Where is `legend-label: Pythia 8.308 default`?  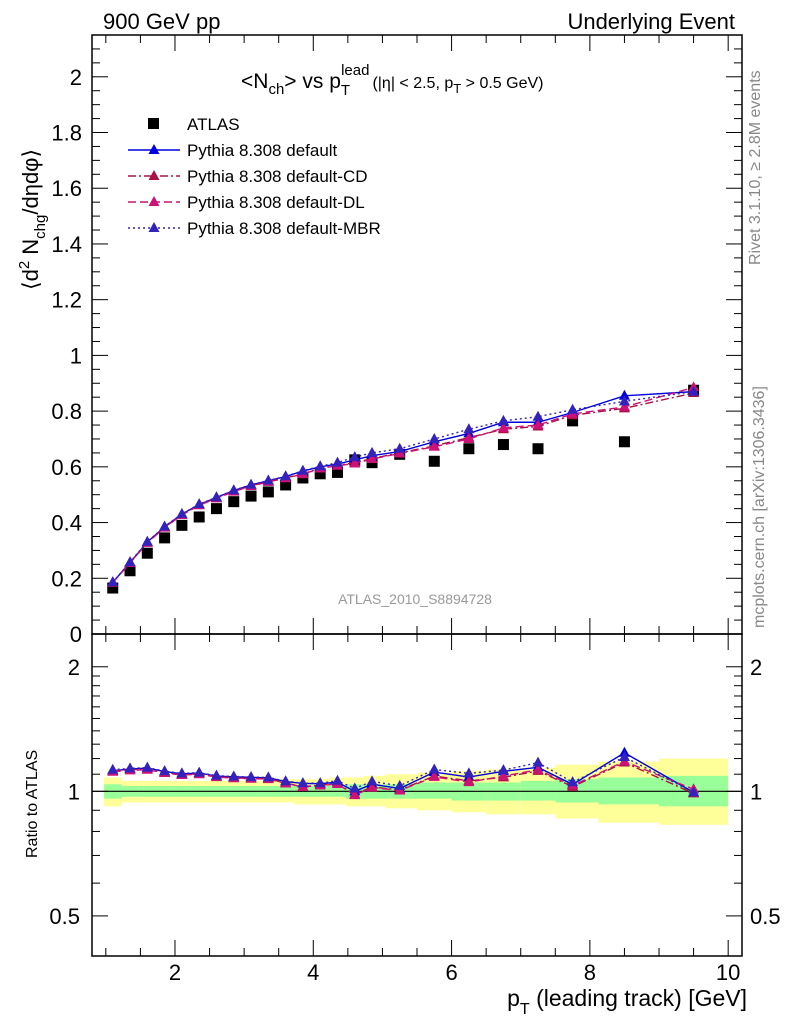 legend-label: Pythia 8.308 default is located at coordinates (262, 150).